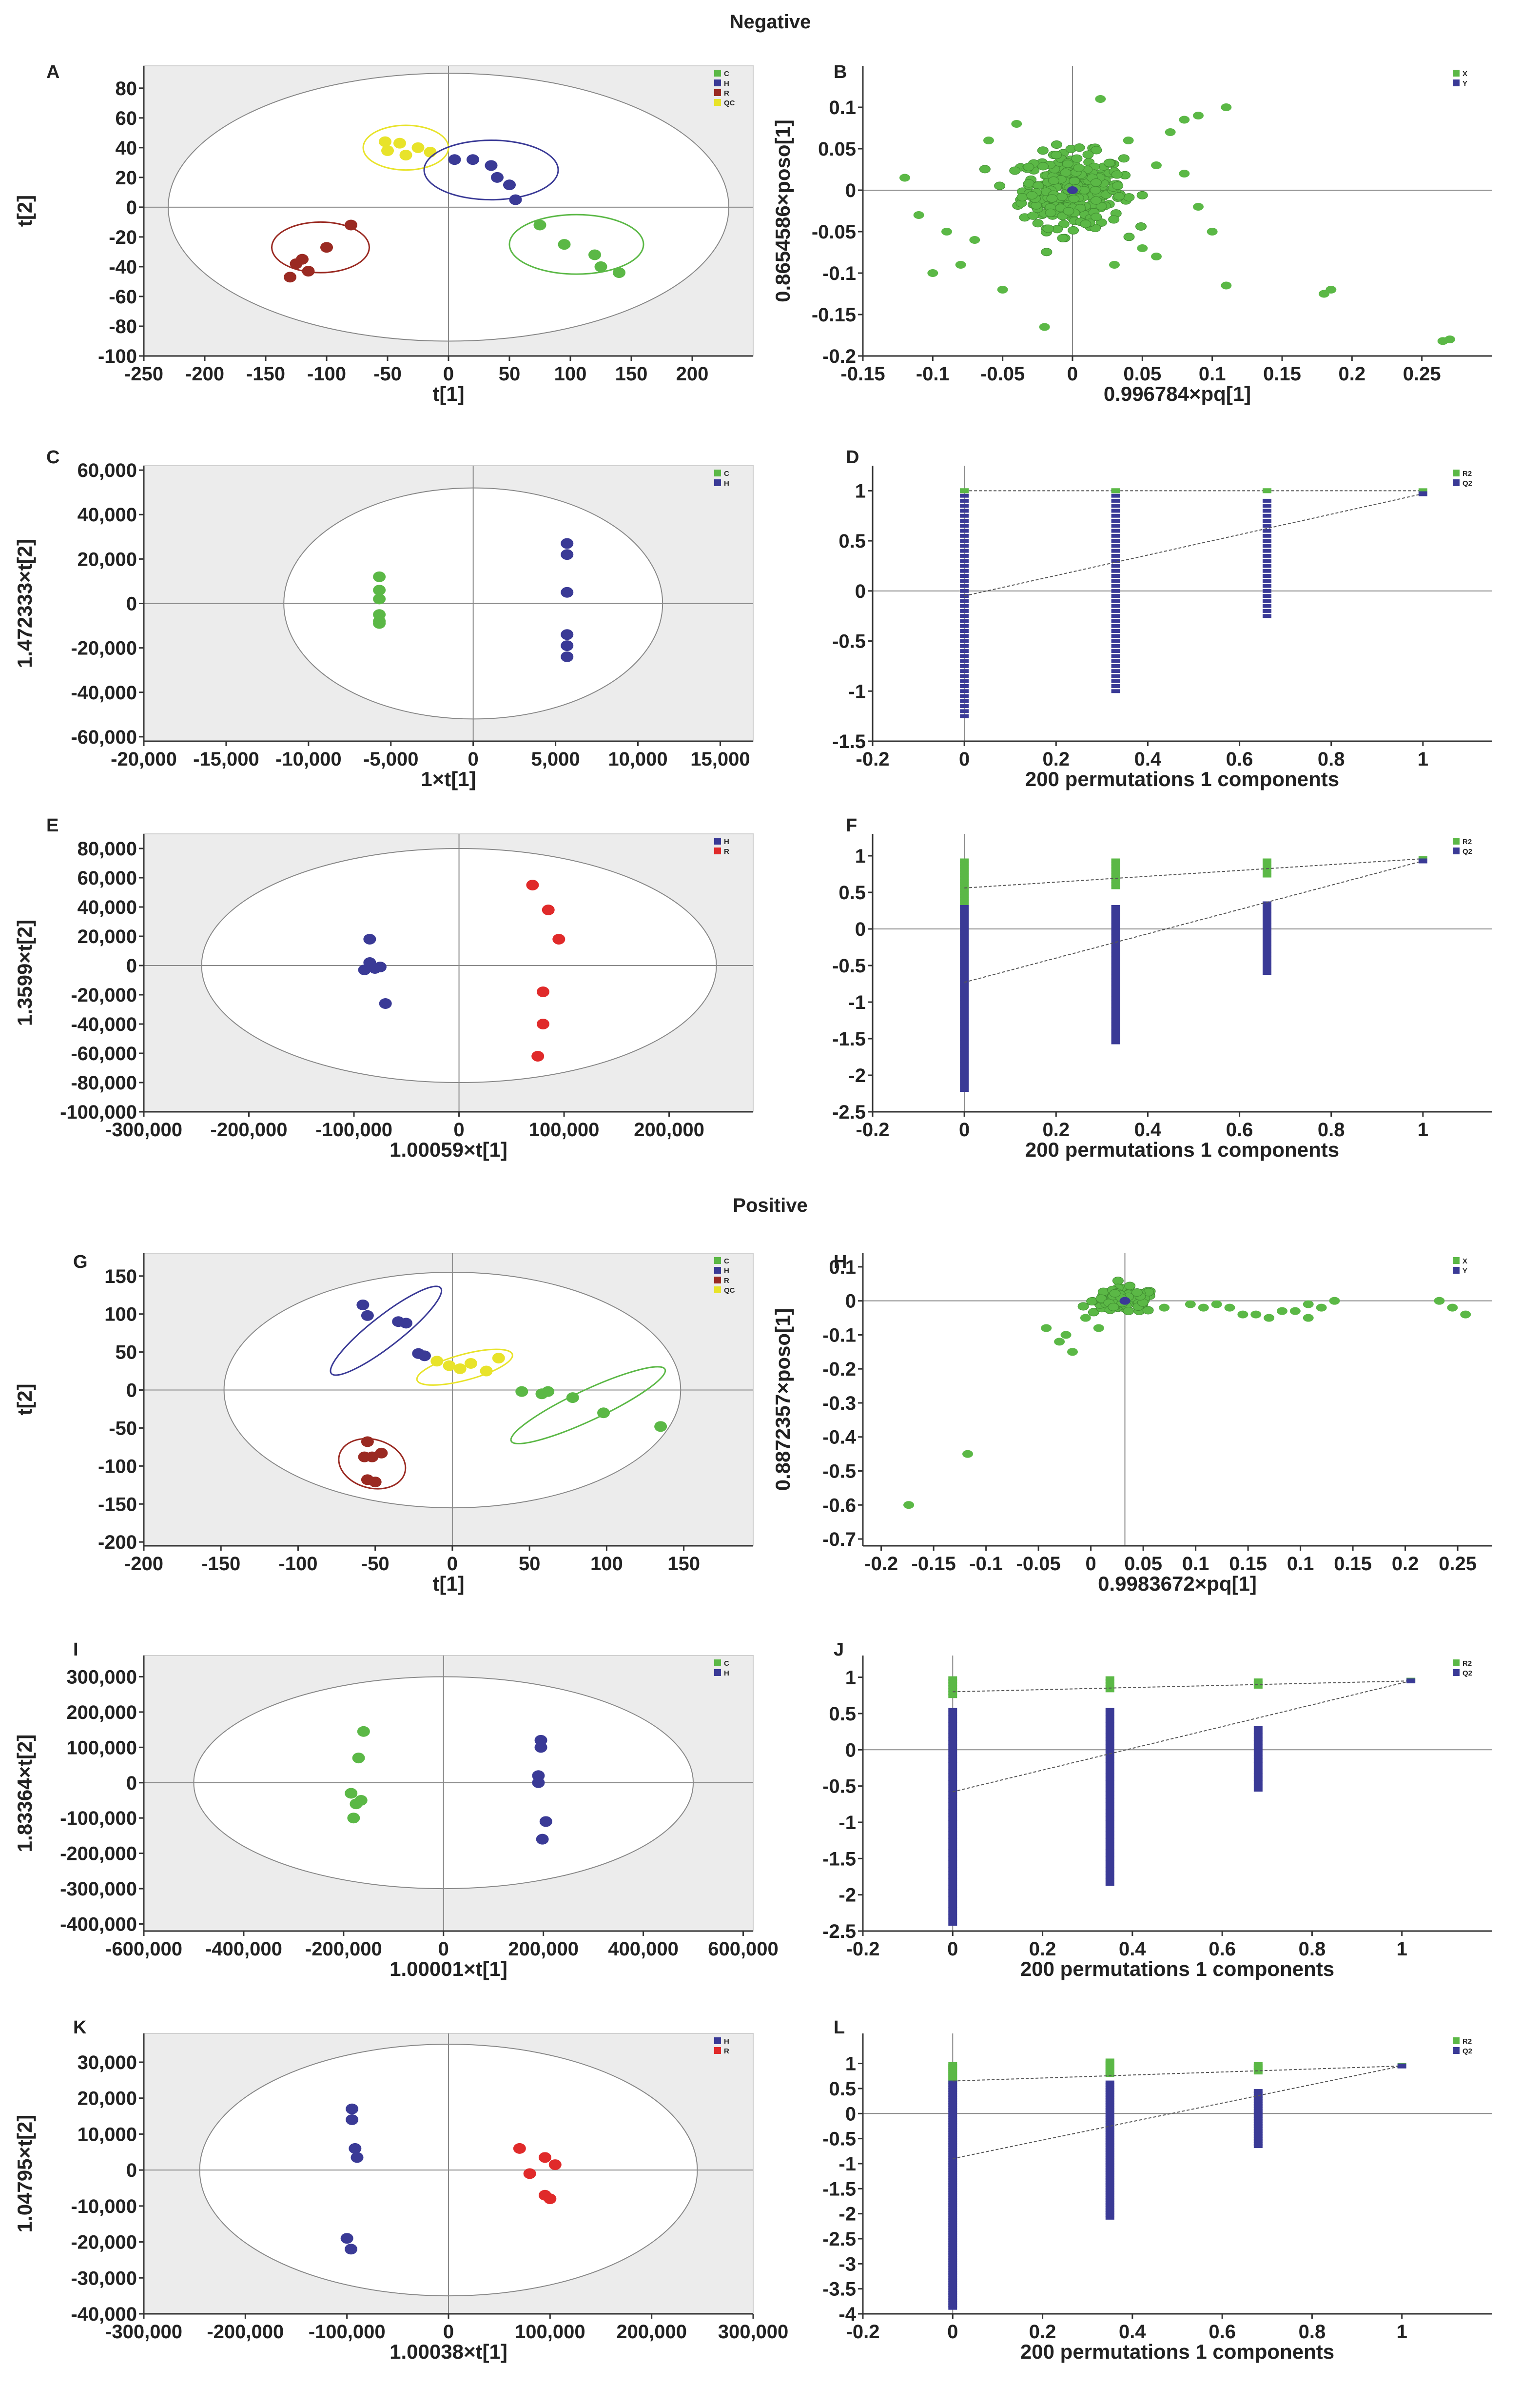  Describe the element at coordinates (107, 2099) in the screenshot. I see `y-tick-label: 20,000` at that location.